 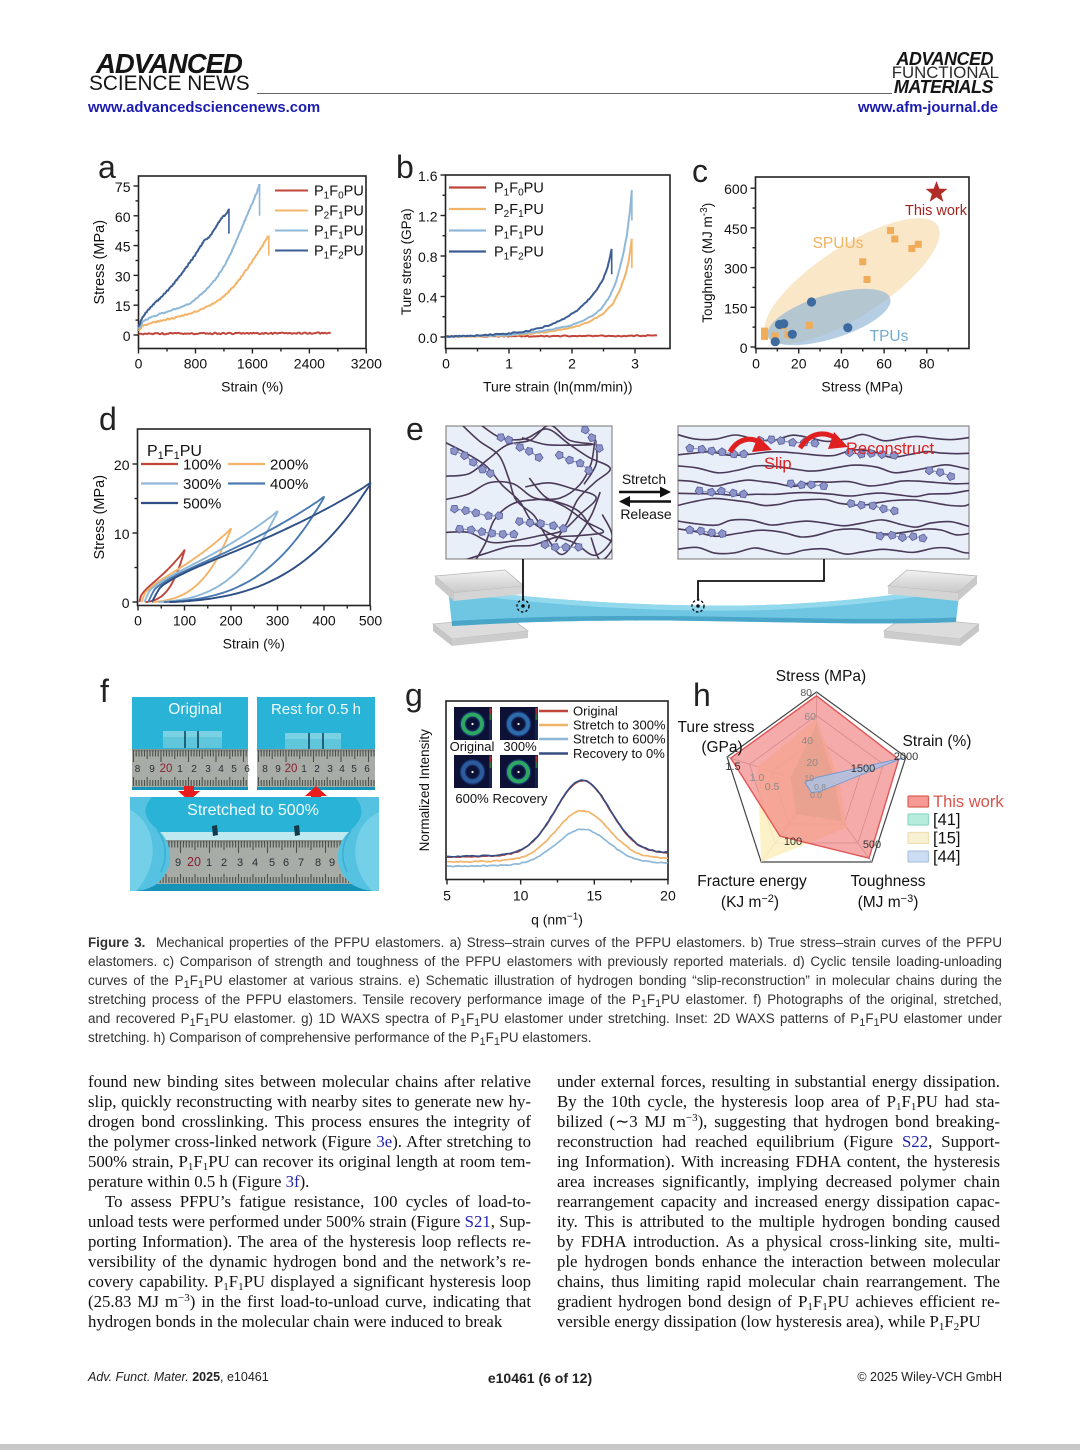 I want to click on svg-text: 200, so click(x=231, y=621).